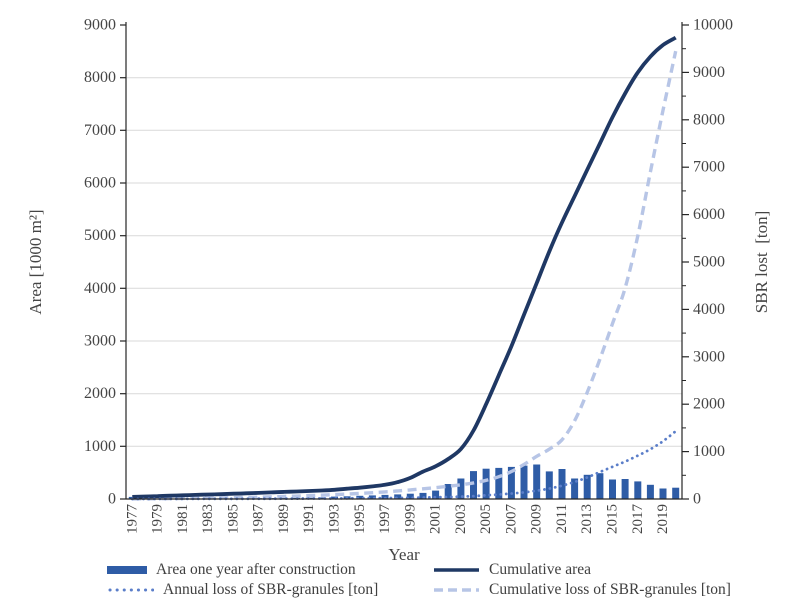 This screenshot has width=805, height=605. What do you see at coordinates (575, 488) in the screenshot?
I see `bar-2012` at bounding box center [575, 488].